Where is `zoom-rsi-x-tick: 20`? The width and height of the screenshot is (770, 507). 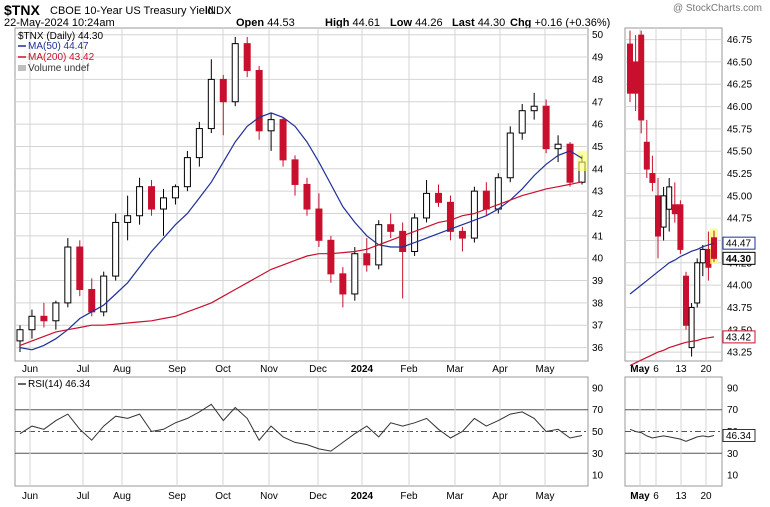 zoom-rsi-x-tick: 20 is located at coordinates (706, 496).